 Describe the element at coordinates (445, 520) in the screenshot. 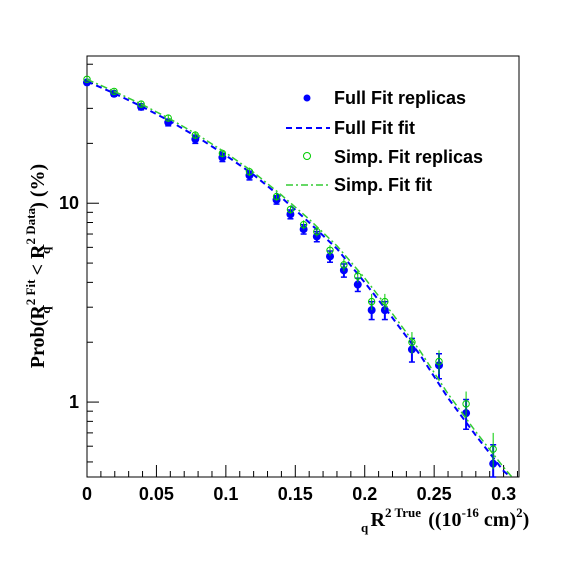

I see `x-axis-title: R2 True q ((10-16 cm)2)` at that location.